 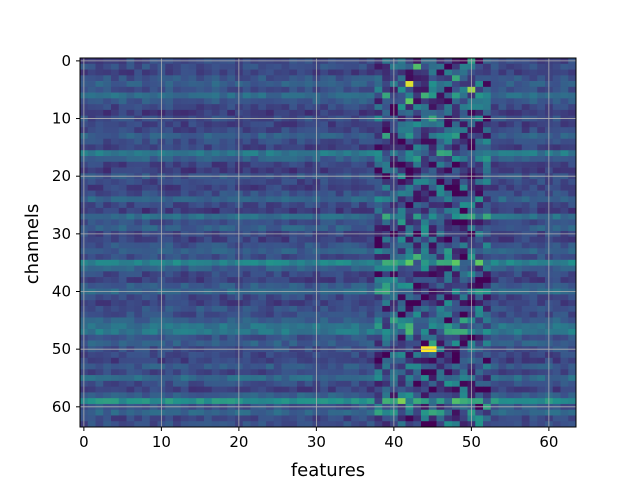 What do you see at coordinates (61, 119) in the screenshot?
I see `y-tick-label: 10` at bounding box center [61, 119].